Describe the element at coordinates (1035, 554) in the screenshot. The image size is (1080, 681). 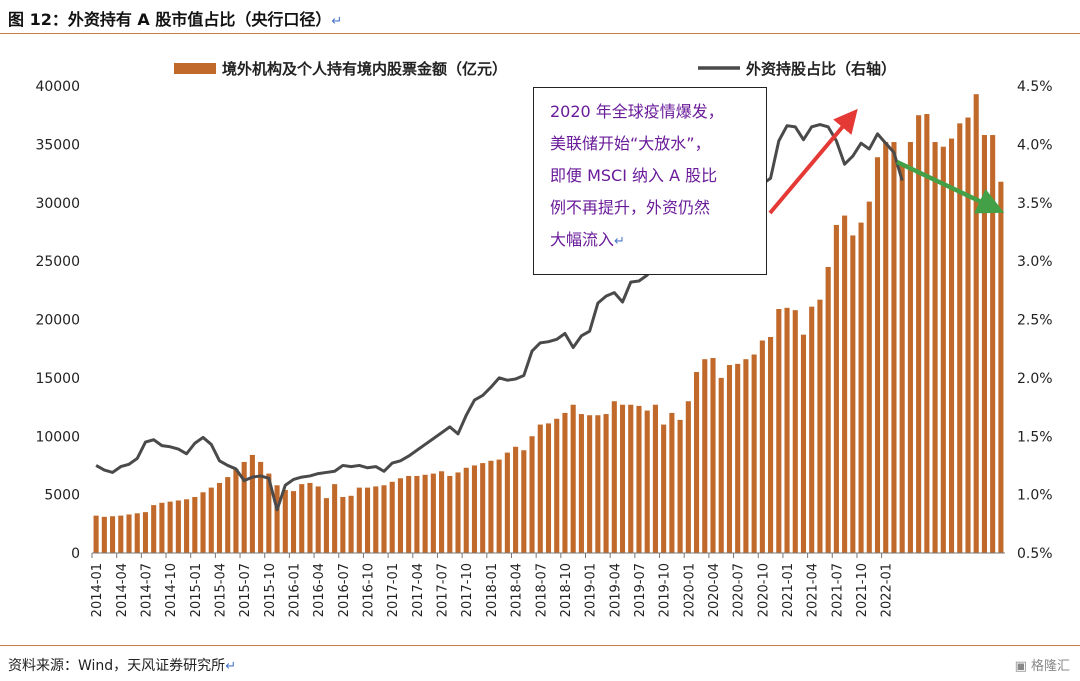
I see `right-tick-label: 0.5%` at that location.